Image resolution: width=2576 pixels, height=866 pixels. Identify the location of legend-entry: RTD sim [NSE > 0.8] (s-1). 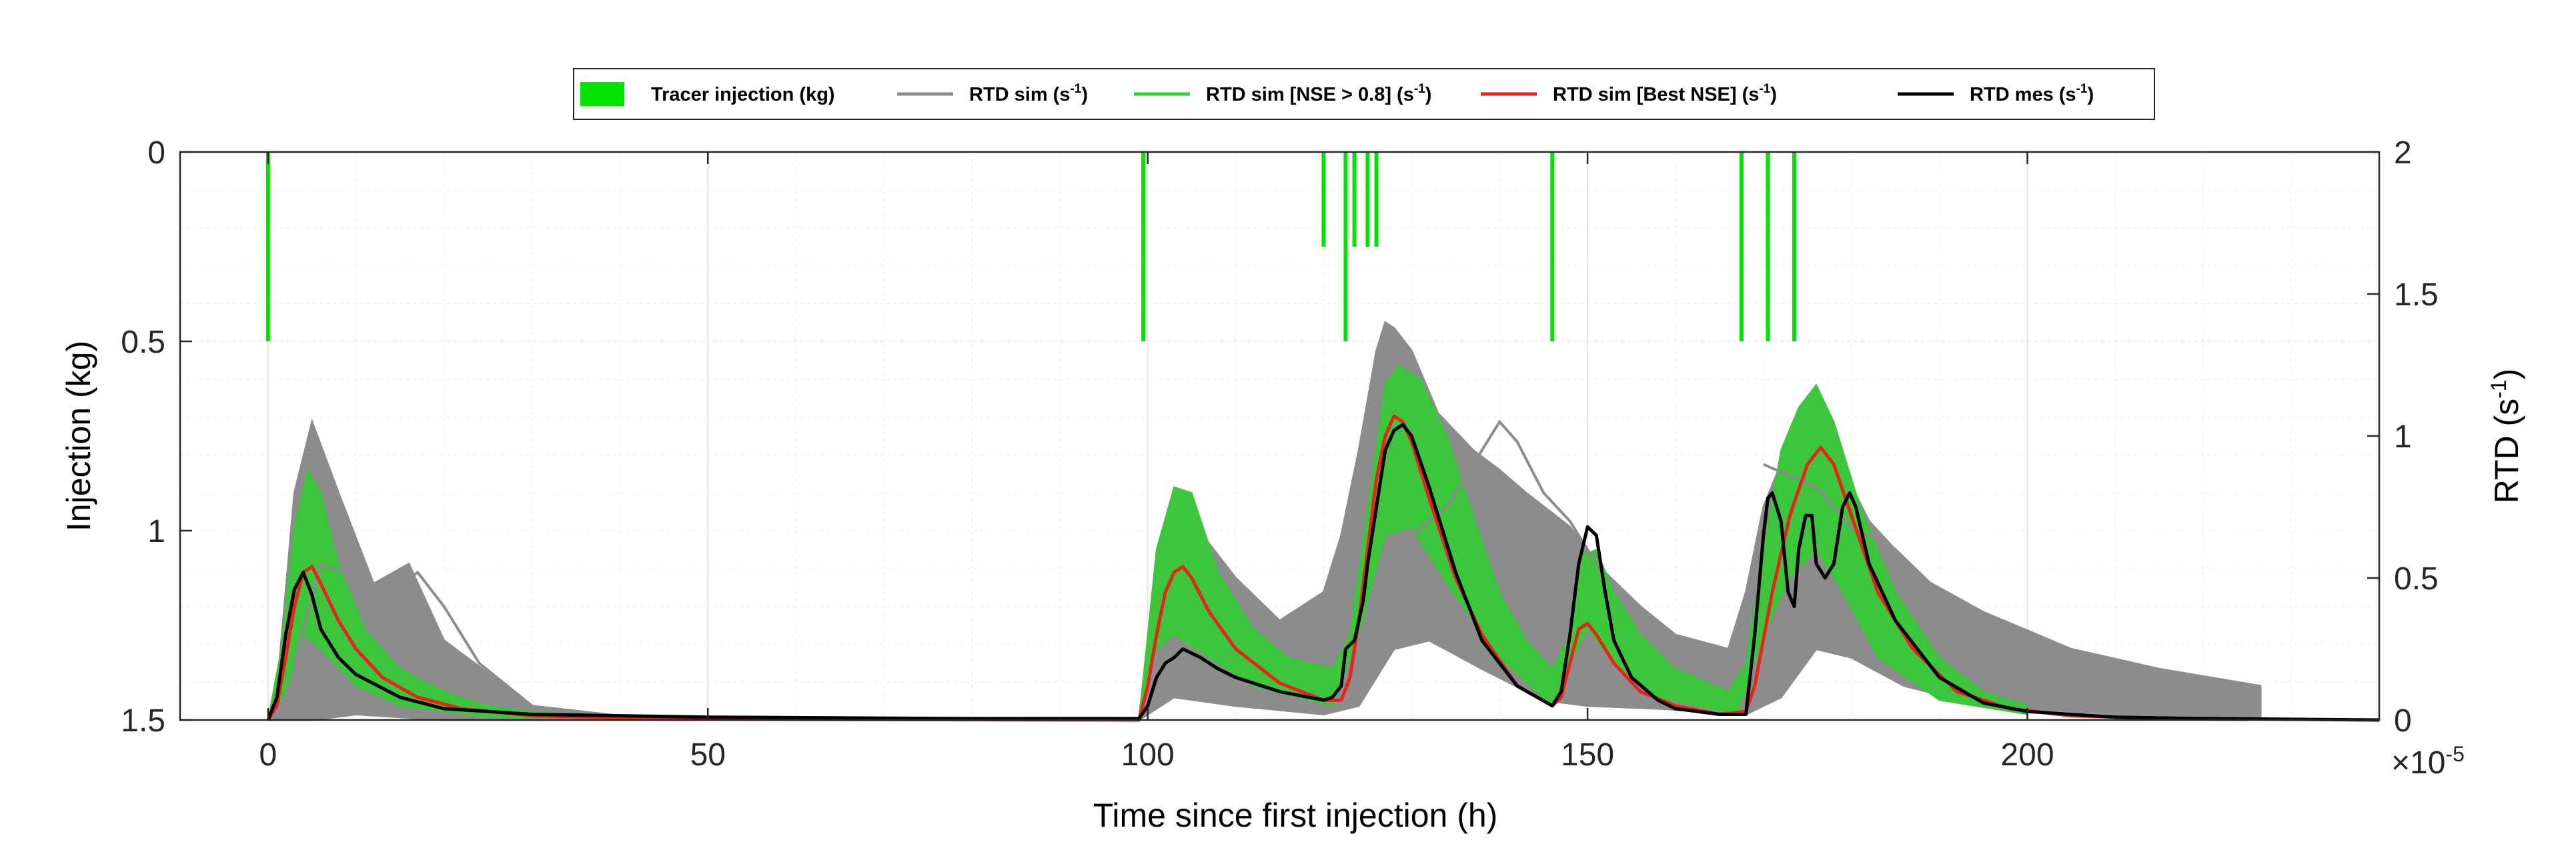
(1282, 93).